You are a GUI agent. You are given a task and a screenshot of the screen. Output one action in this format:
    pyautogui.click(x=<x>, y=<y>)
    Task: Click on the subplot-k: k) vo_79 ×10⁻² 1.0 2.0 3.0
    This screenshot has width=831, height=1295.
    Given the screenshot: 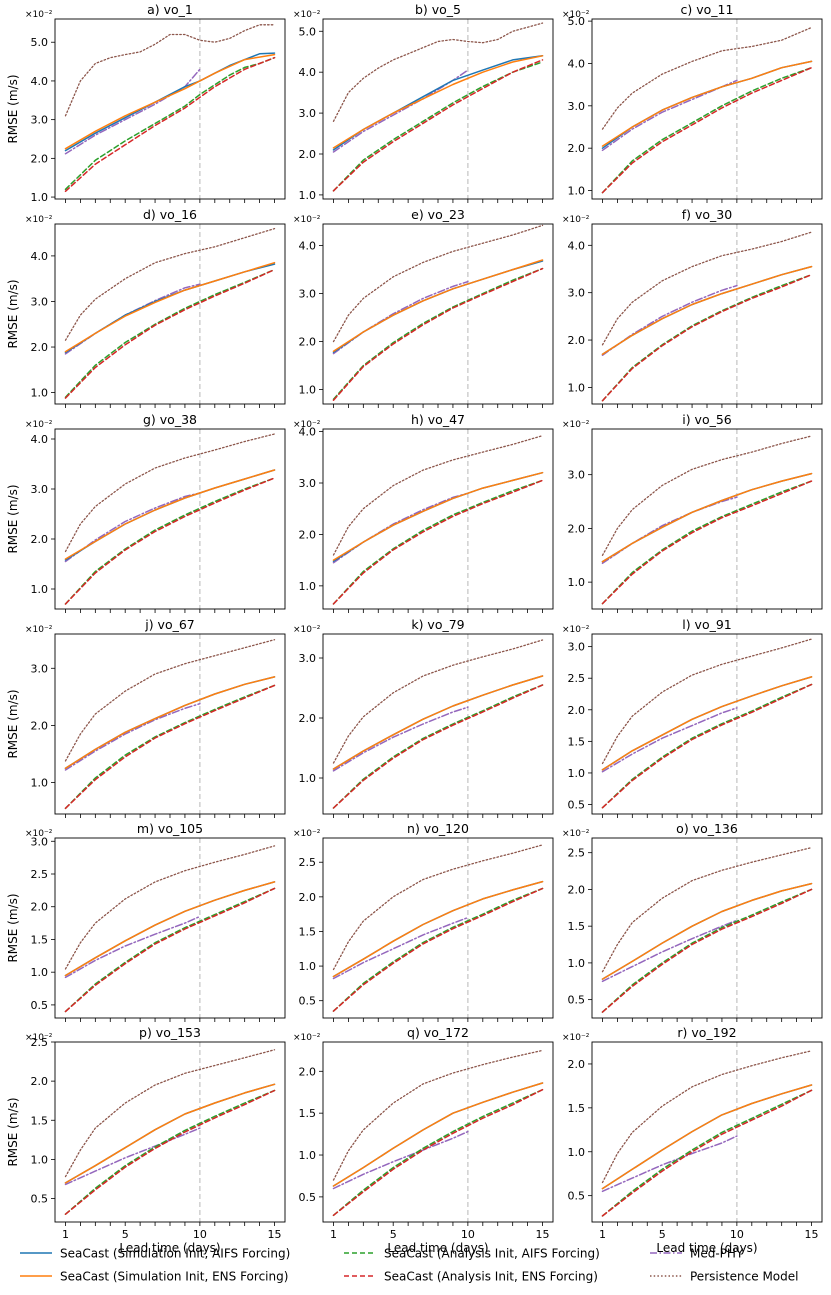 What is the action you would take?
    pyautogui.click(x=423, y=717)
    